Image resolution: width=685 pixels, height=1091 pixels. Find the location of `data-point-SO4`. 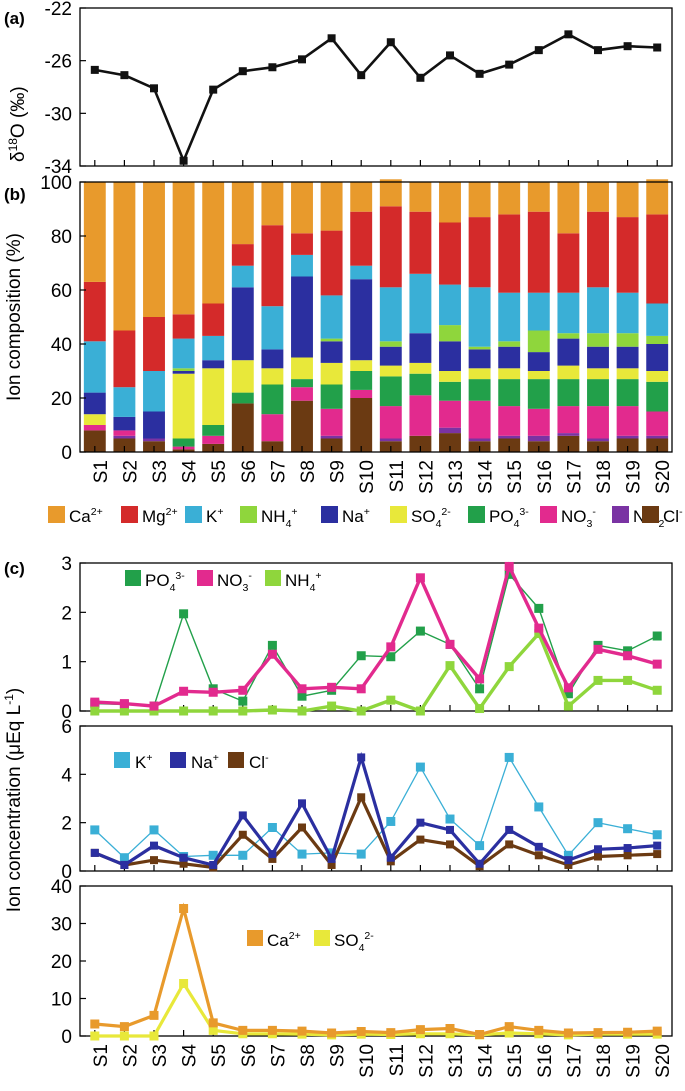

data-point-SO4 is located at coordinates (450, 1034).